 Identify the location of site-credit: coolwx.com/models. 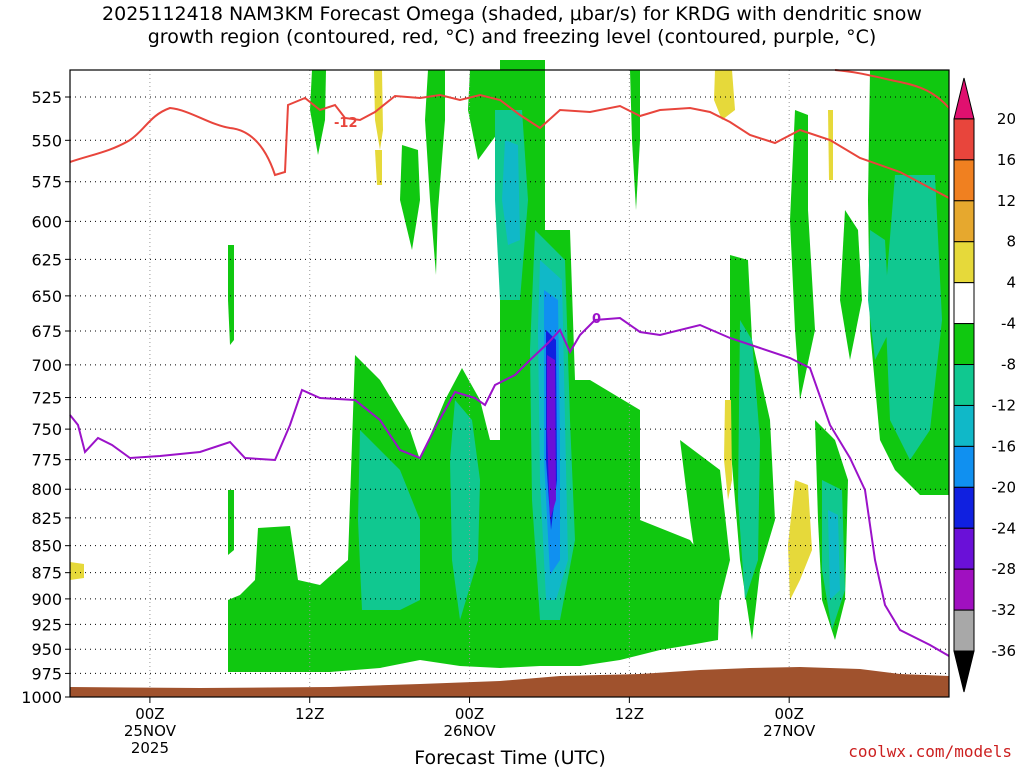
(930, 751).